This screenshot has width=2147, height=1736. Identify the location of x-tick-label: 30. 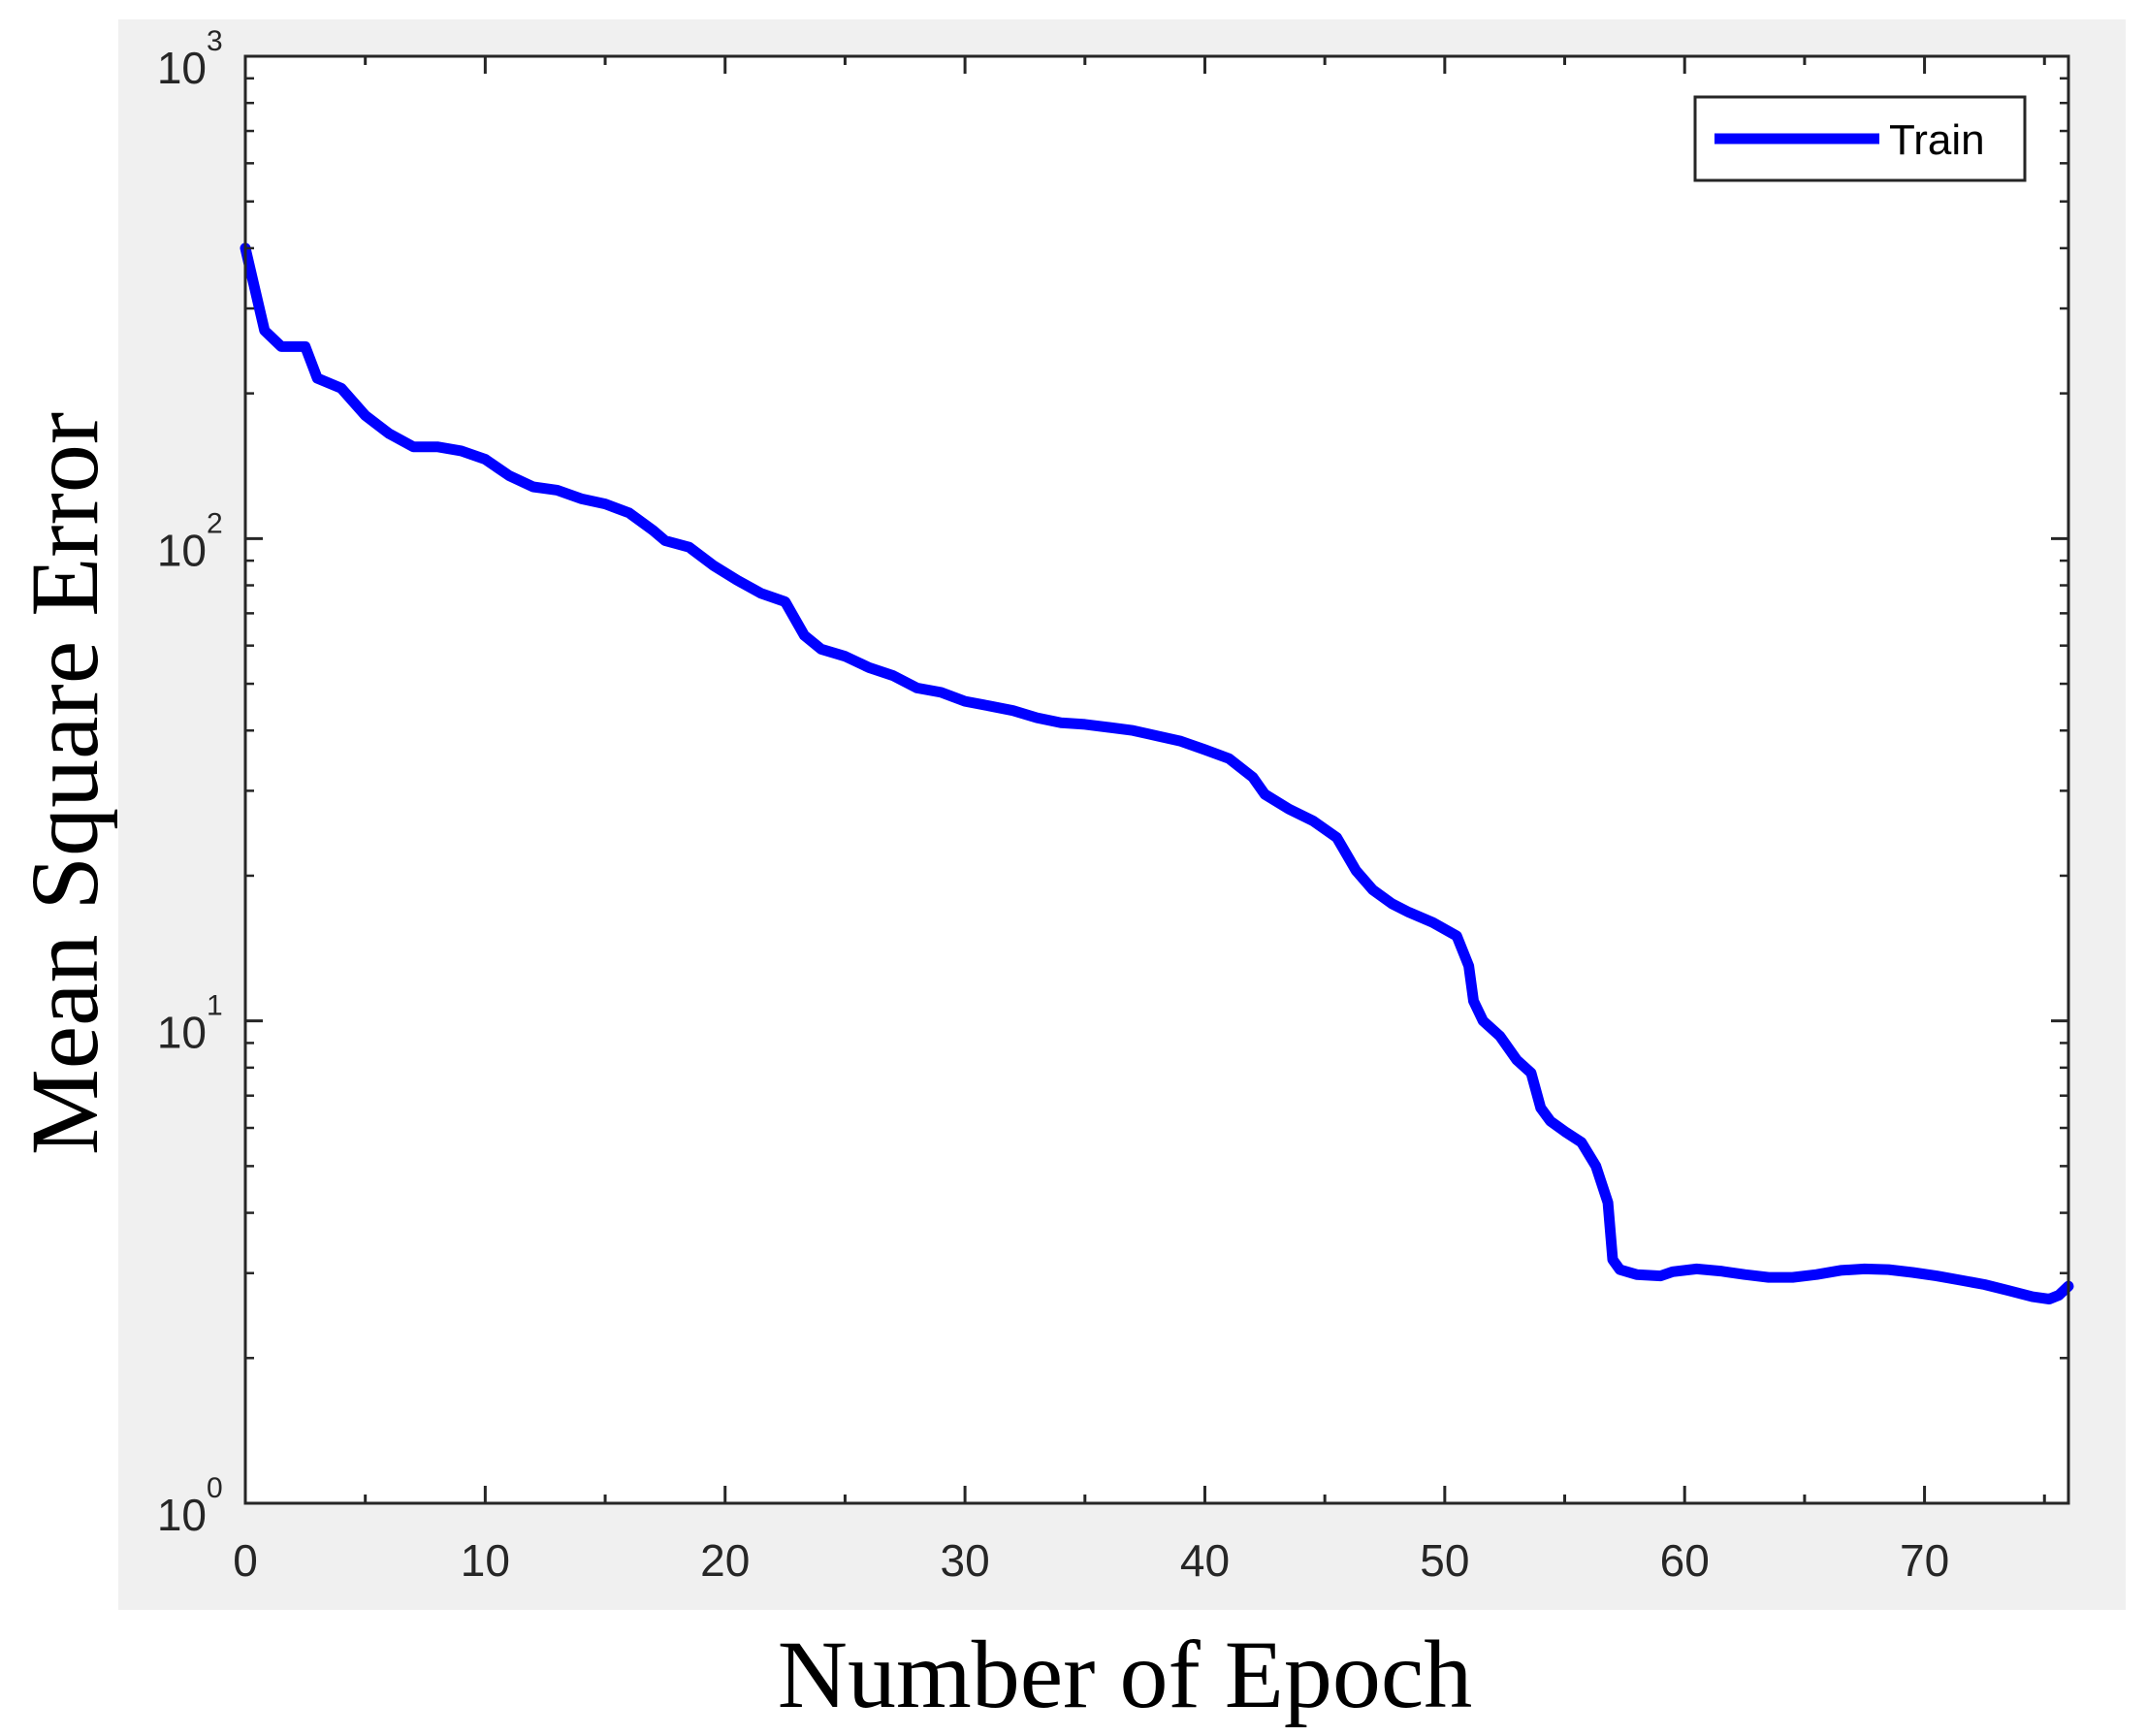
(965, 1560).